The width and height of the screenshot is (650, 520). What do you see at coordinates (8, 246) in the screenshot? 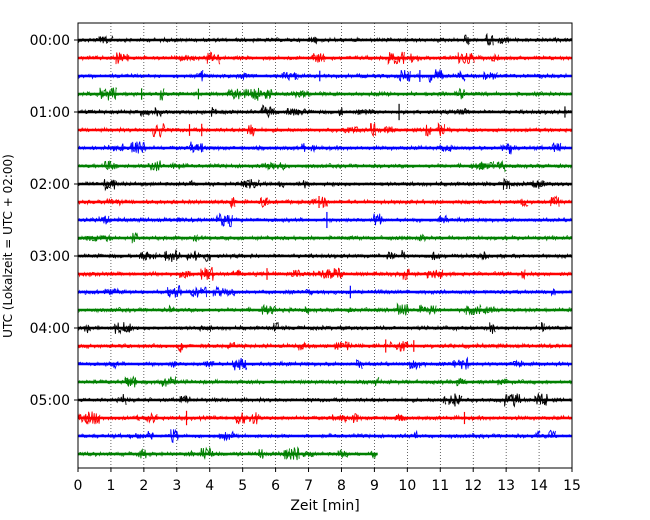
I see `y-axis-label: UTC (Lokalzeit = UTC + 02:00)` at bounding box center [8, 246].